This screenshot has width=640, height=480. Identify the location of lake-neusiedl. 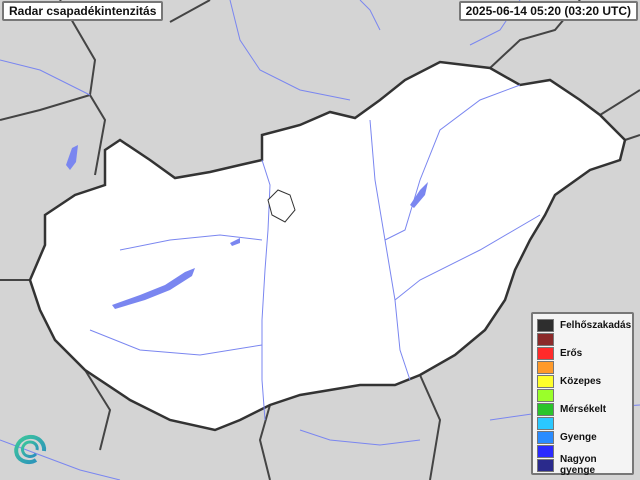
(72, 157).